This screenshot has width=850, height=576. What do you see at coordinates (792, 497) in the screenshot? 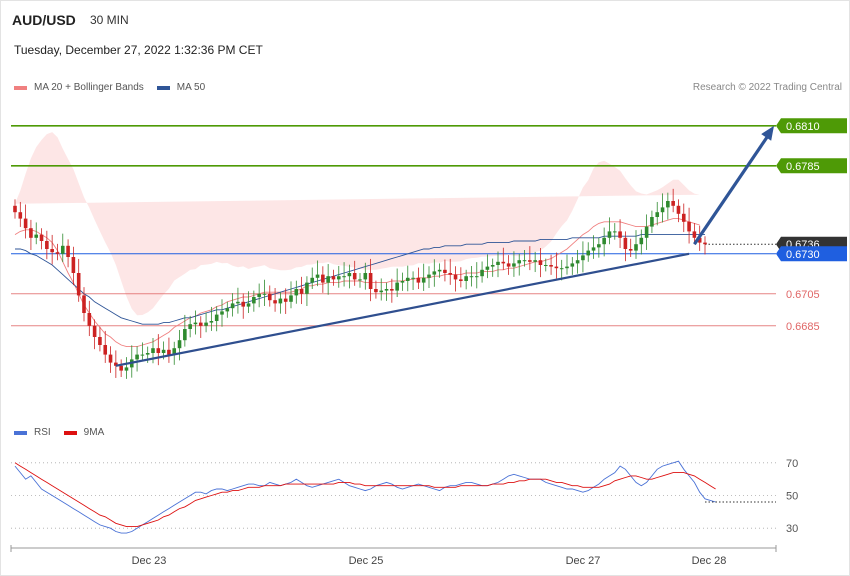
I see `rsi-axis-label-50: 50` at bounding box center [792, 497].